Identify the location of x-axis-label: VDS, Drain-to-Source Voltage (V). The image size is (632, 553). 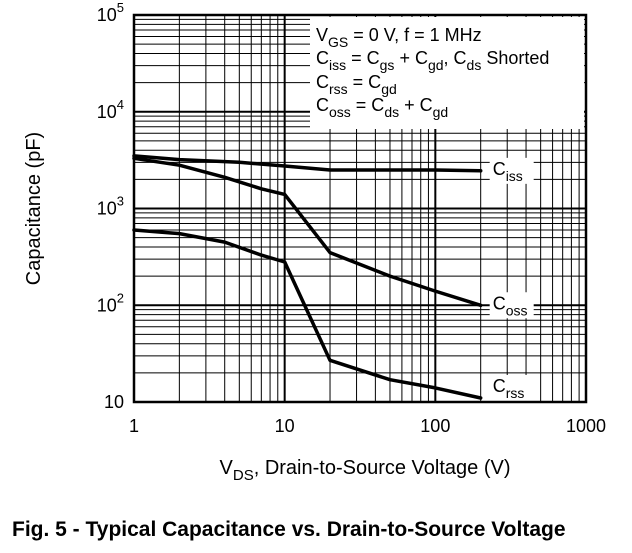
(365, 470).